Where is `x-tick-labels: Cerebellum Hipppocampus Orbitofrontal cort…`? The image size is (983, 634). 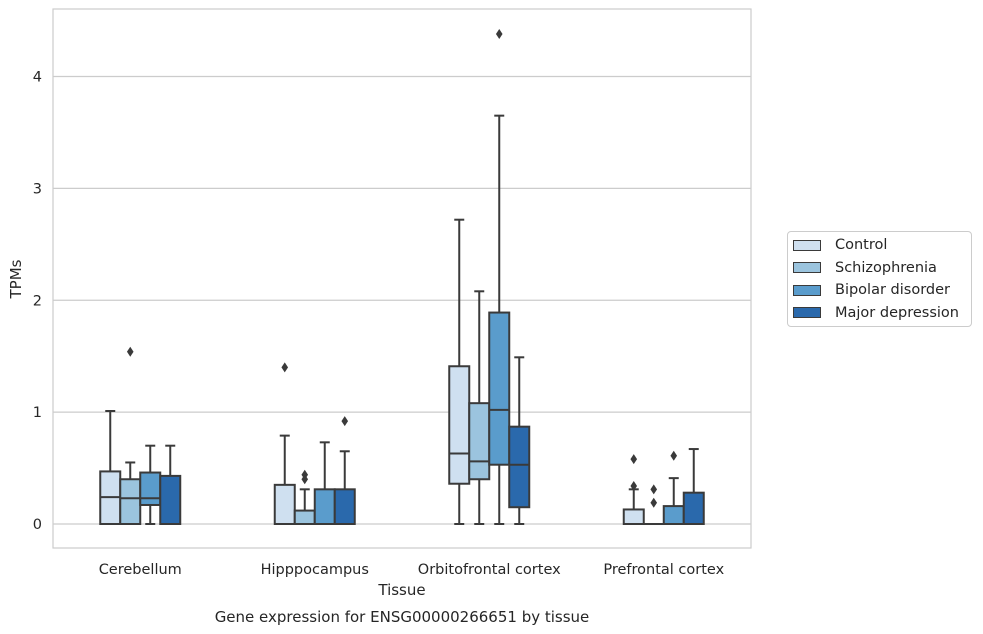
x-tick-labels: Cerebellum Hipppocampus Orbitofrontal cort… is located at coordinates (412, 570).